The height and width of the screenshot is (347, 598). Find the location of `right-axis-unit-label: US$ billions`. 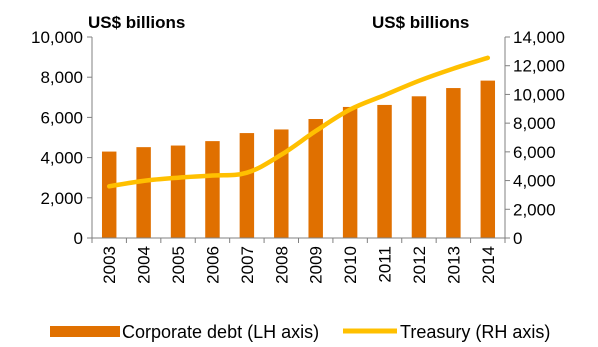

right-axis-unit-label: US$ billions is located at coordinates (420, 22).